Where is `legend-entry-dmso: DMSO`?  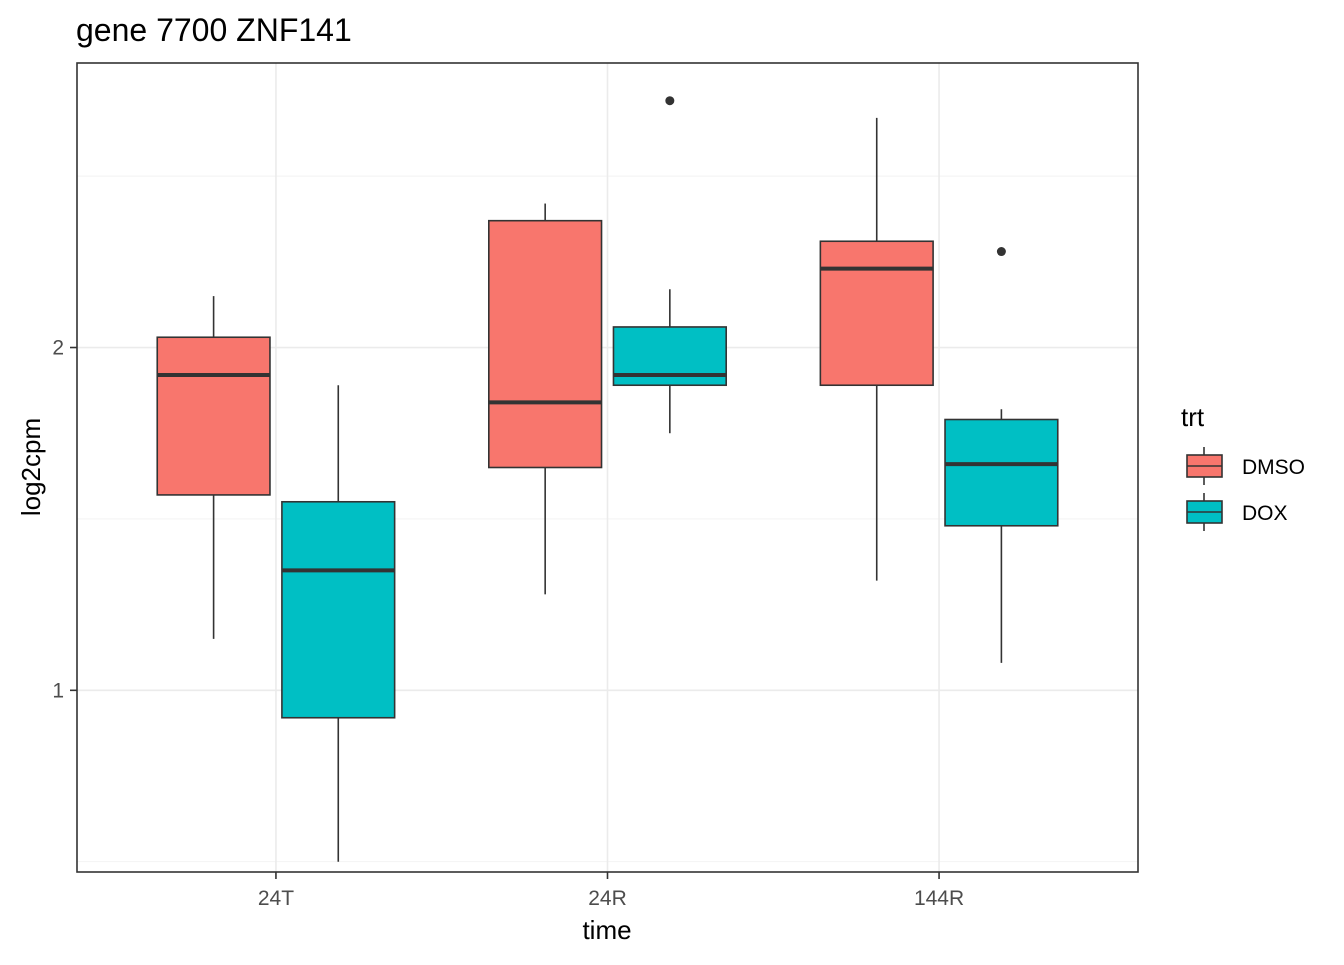
legend-entry-dmso: DMSO is located at coordinates (1245, 466).